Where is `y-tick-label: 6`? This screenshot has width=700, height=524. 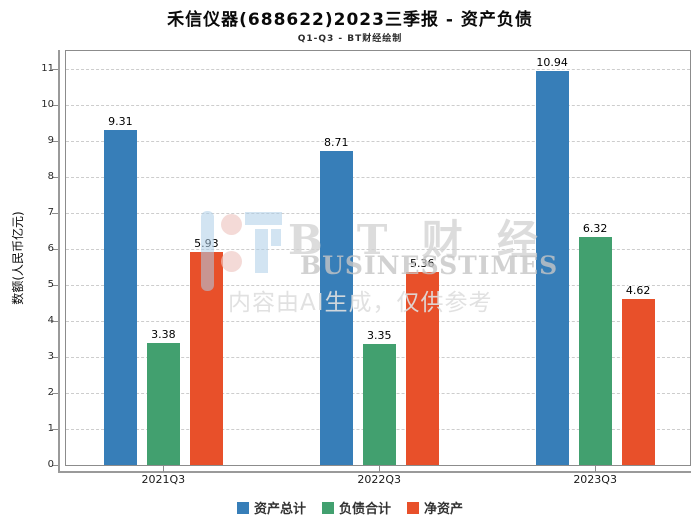 y-tick-label: 6 is located at coordinates (50, 248).